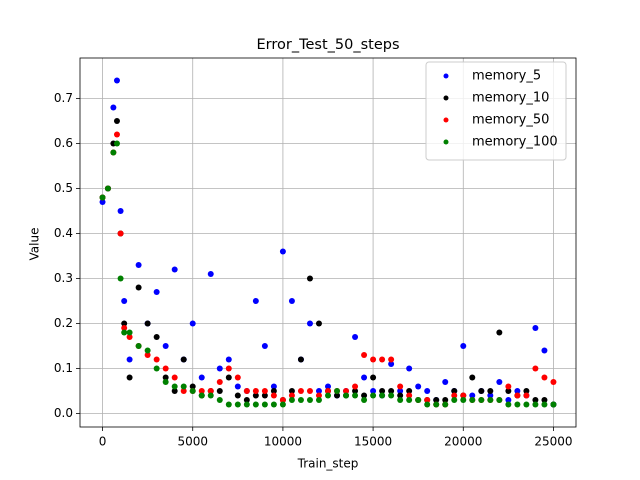  I want to click on chart-title: Error_Test_50_steps, so click(327, 45).